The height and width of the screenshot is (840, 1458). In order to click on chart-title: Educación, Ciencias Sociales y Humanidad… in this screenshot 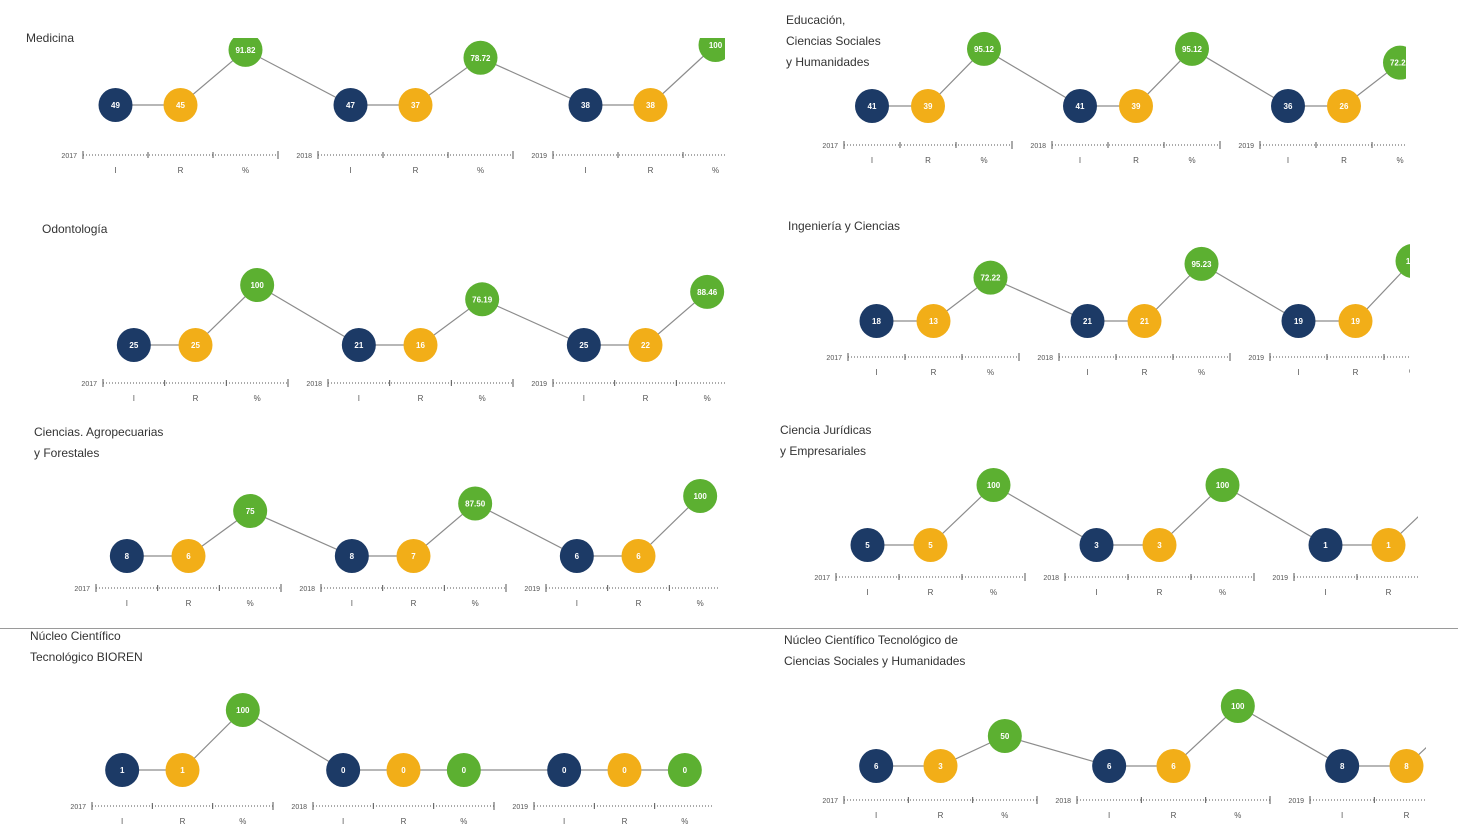, I will do `click(833, 41)`.